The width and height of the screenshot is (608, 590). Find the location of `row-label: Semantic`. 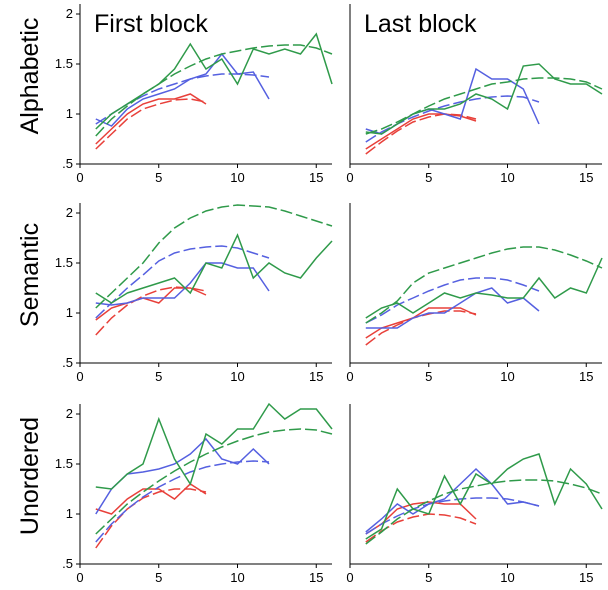

row-label: Semantic is located at coordinates (30, 275).